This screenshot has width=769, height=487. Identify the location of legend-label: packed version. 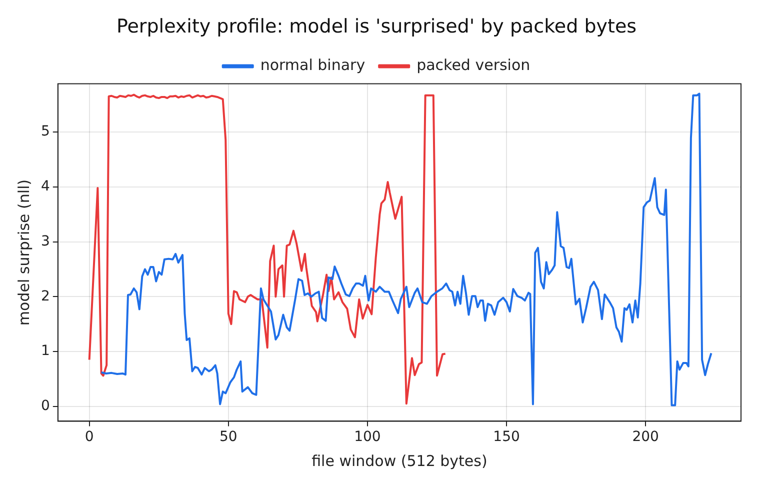
(473, 65).